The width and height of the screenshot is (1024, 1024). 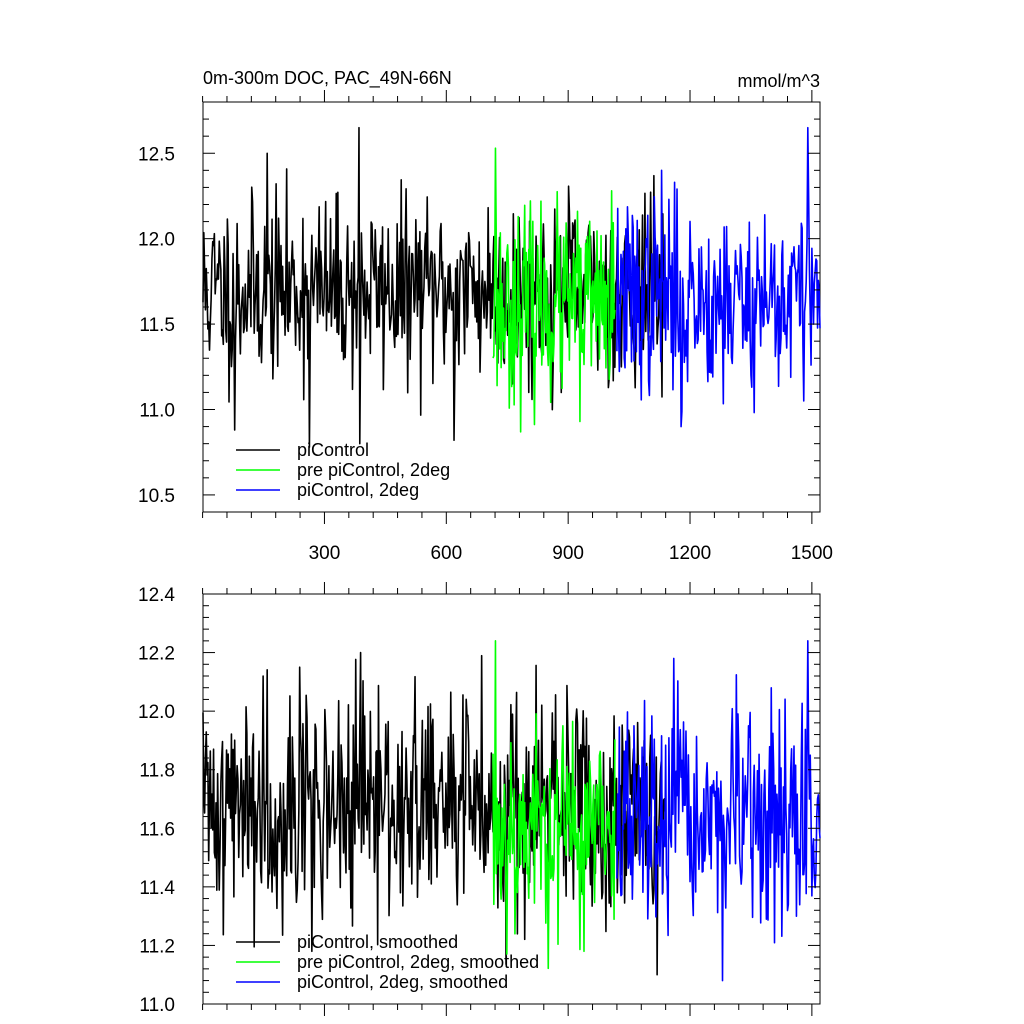 I want to click on legend-label-picontrol-2deg-smoothed: piControl, 2deg, smoothed, so click(x=402, y=982).